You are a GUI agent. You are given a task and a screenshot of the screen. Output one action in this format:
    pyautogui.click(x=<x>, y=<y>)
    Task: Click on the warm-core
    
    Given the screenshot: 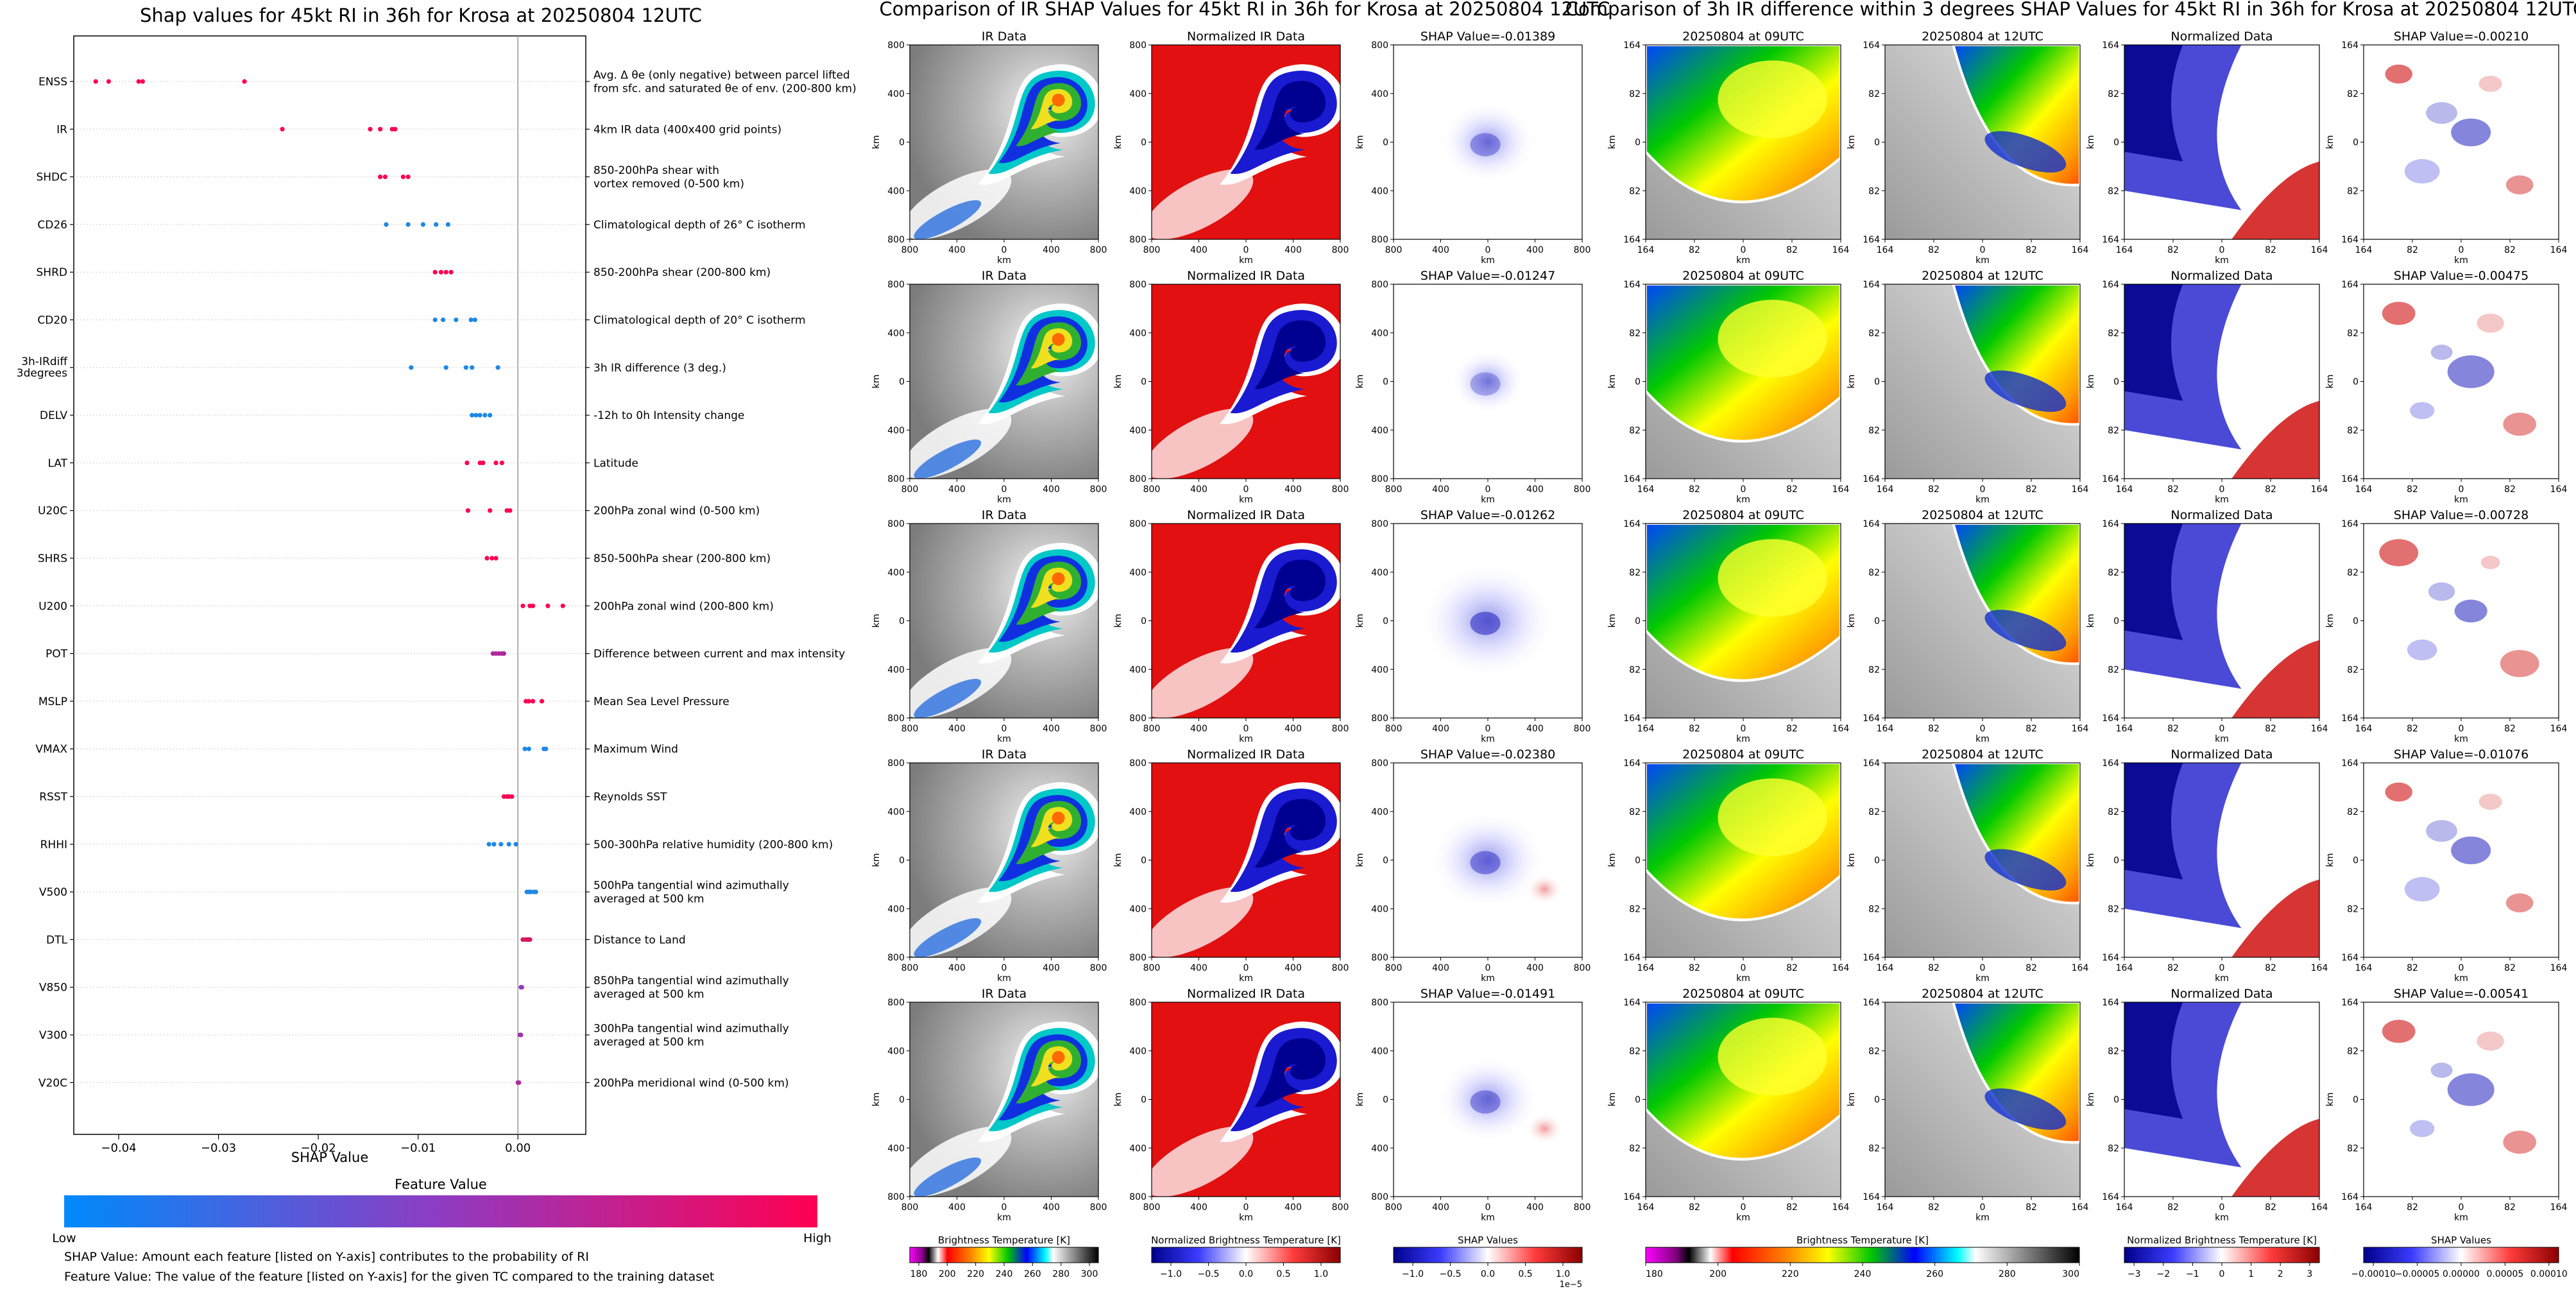 What is the action you would take?
    pyautogui.click(x=1772, y=339)
    